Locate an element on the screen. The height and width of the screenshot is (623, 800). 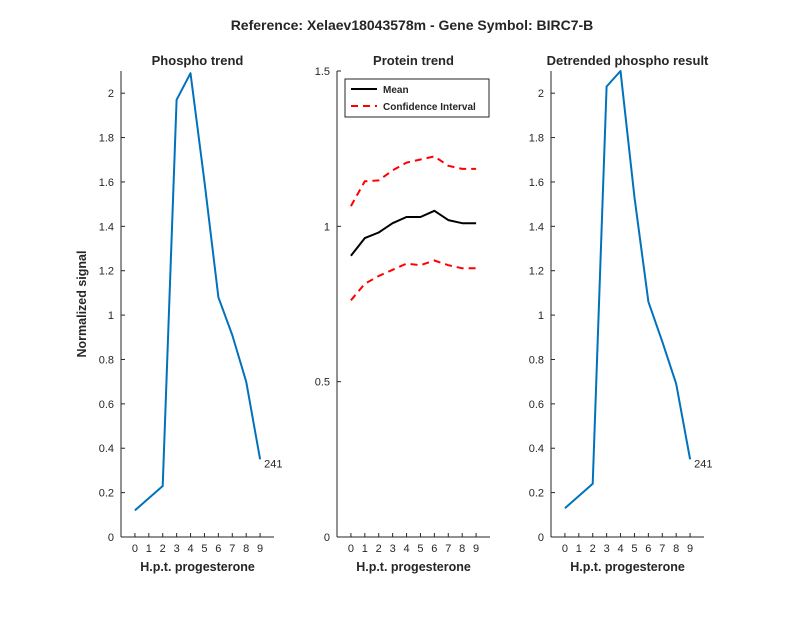
legend-box is located at coordinates (417, 98).